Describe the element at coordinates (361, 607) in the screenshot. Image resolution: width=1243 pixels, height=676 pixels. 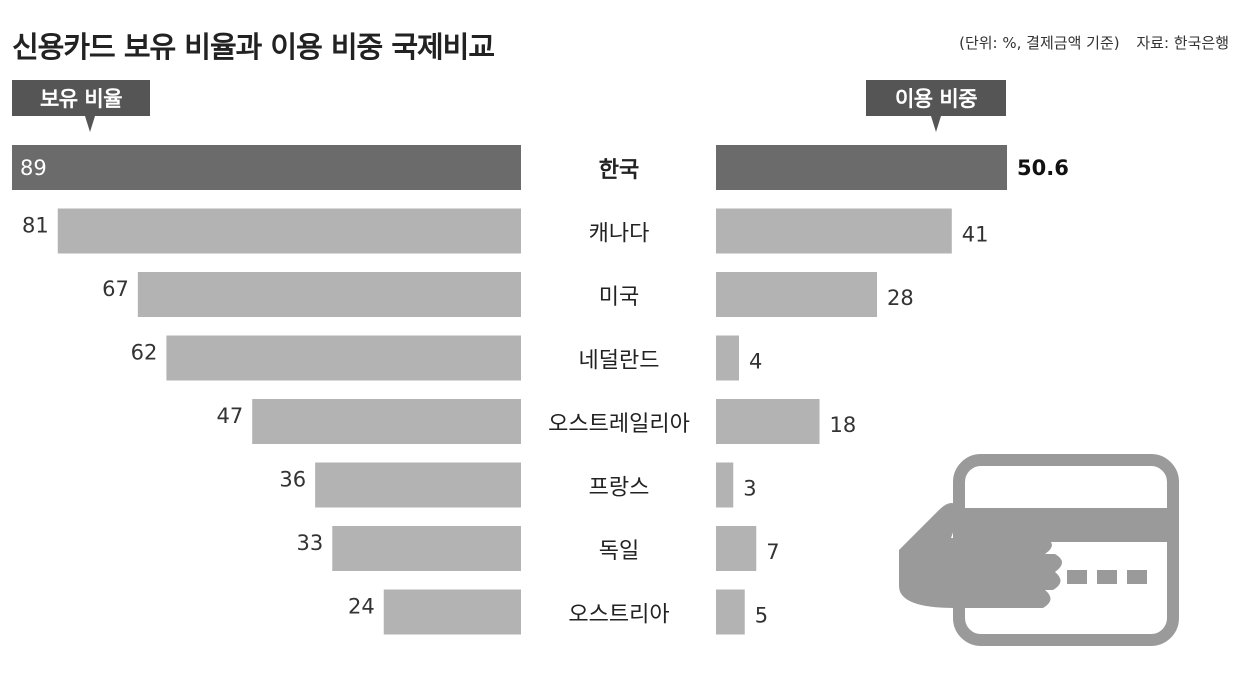
I see `left-value-label: 24` at that location.